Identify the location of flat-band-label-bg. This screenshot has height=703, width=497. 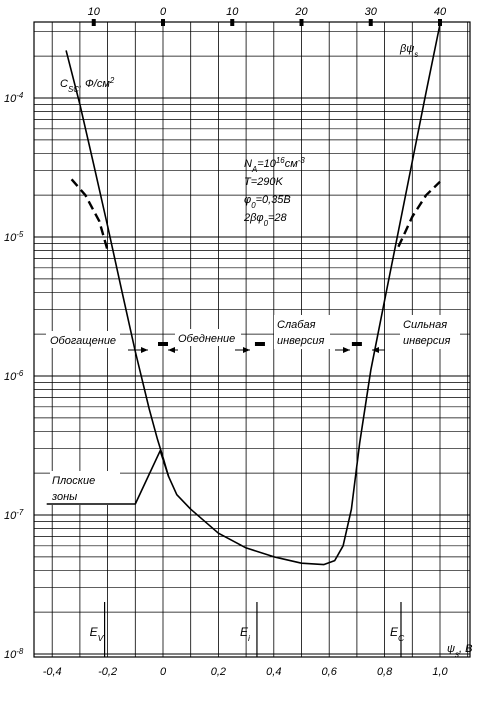
(85, 488).